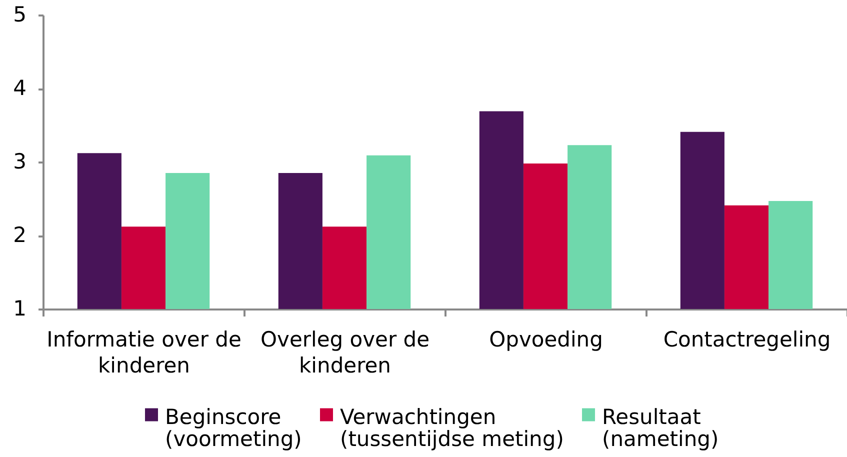 The image size is (847, 457). What do you see at coordinates (546, 340) in the screenshot?
I see `x-tick-label: Opvoeding` at bounding box center [546, 340].